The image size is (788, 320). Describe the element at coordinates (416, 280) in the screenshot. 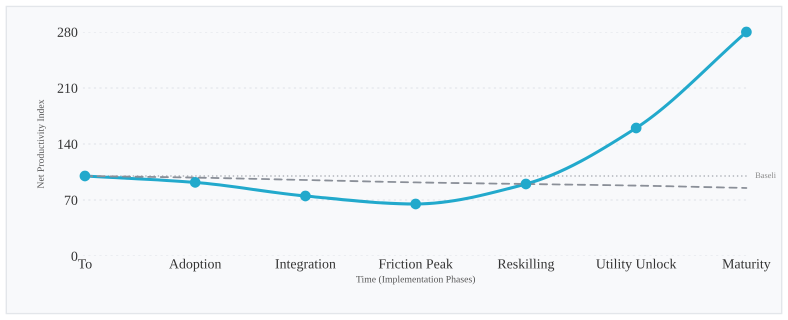

I see `x-axis-title: Time (Implementation Phases)` at that location.